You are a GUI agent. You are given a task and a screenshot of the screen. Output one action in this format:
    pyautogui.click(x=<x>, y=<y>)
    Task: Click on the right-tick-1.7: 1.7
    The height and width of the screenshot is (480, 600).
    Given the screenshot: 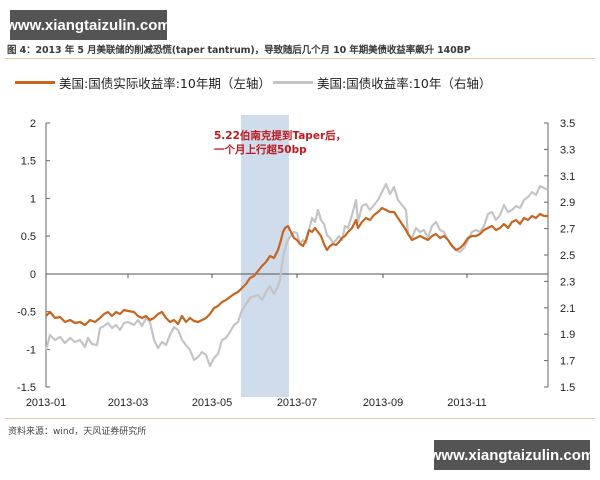 What is the action you would take?
    pyautogui.click(x=567, y=362)
    